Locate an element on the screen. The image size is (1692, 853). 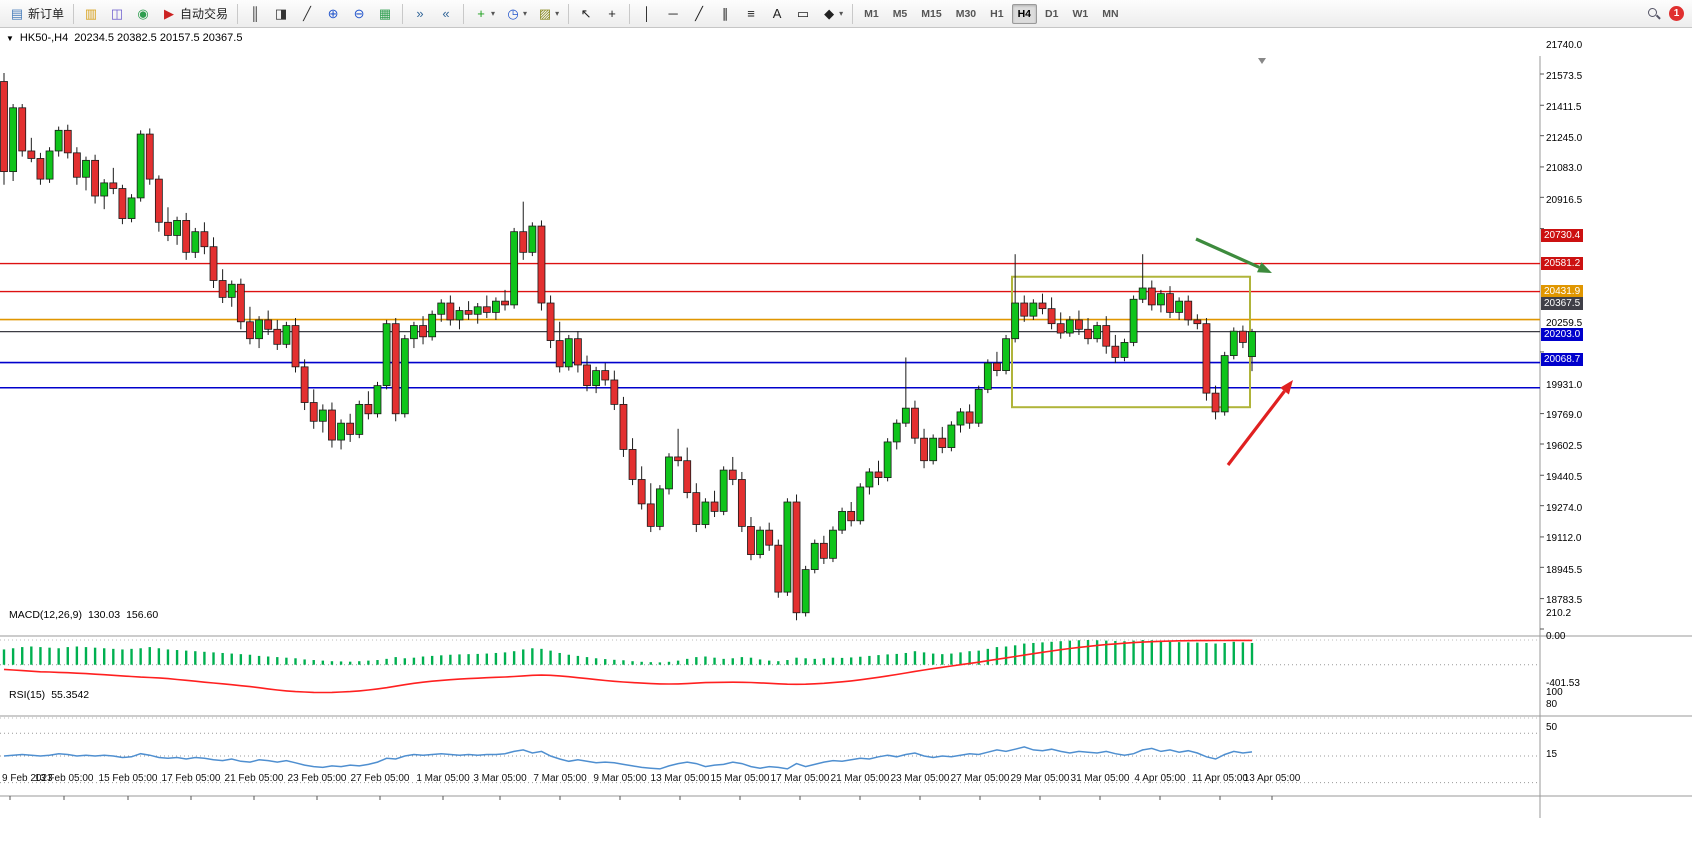
candlestick-chart-icon: ◨ is located at coordinates (281, 13).